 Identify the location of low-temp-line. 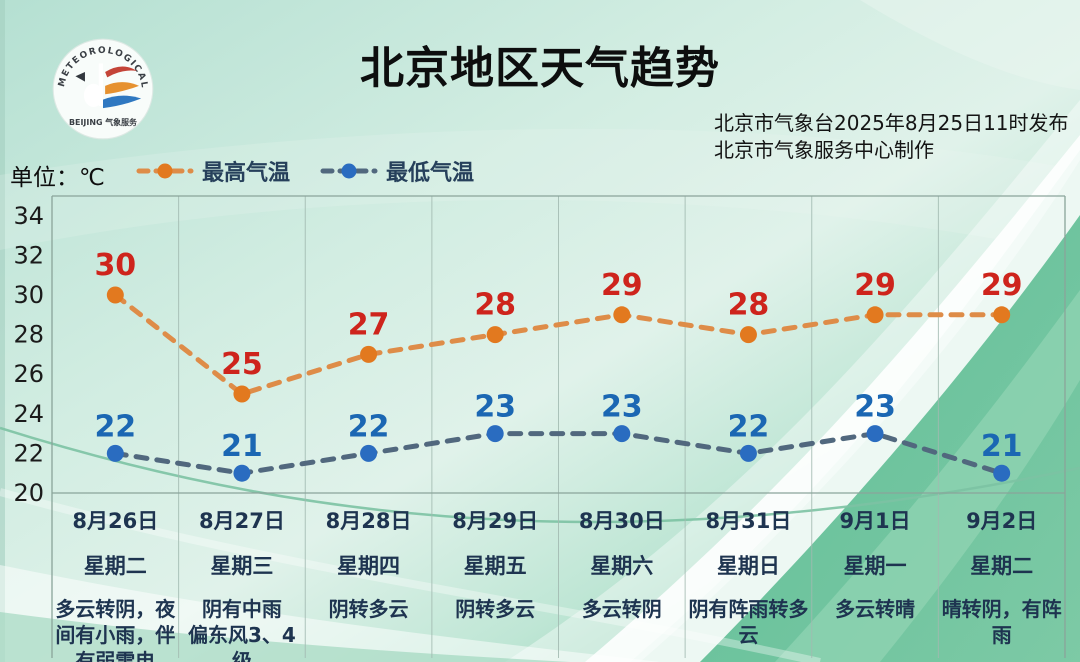
(558, 453).